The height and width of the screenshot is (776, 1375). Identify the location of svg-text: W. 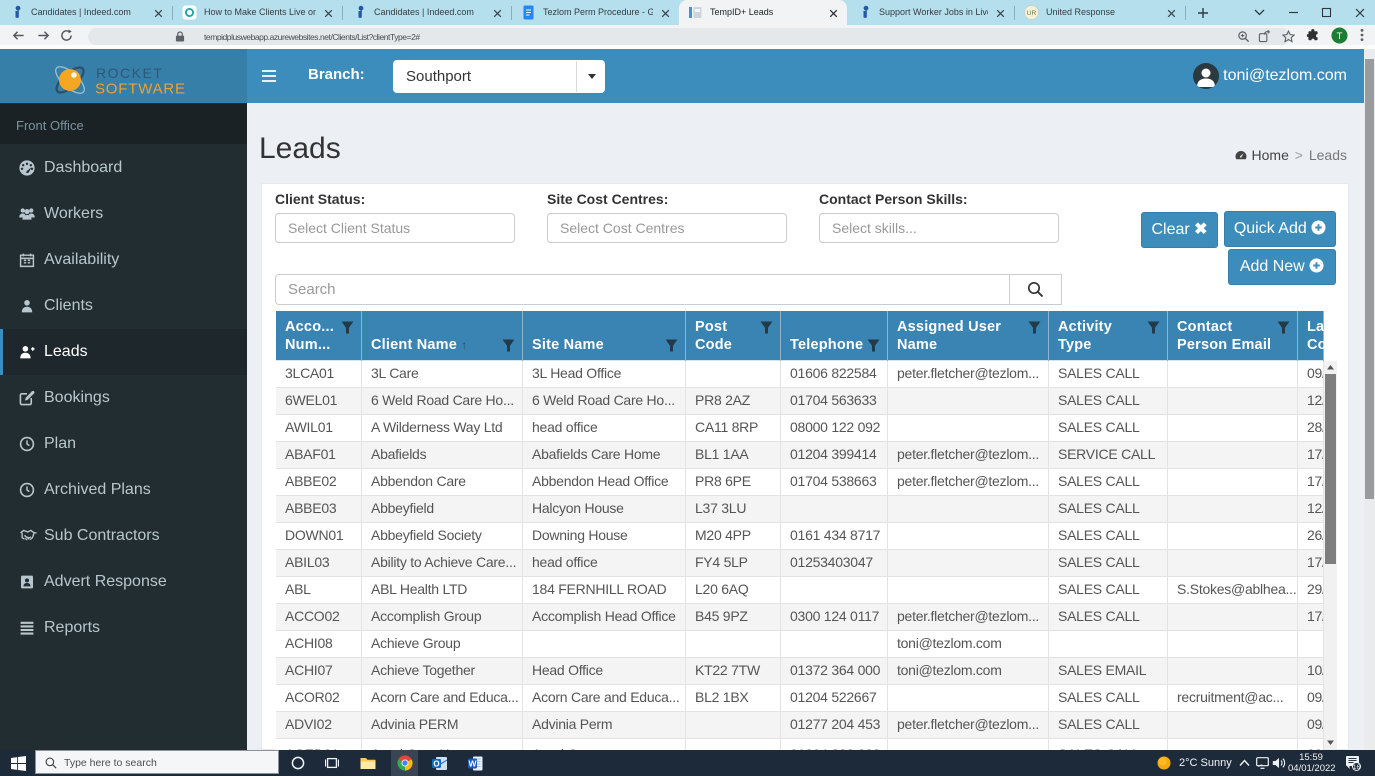
(472, 764).